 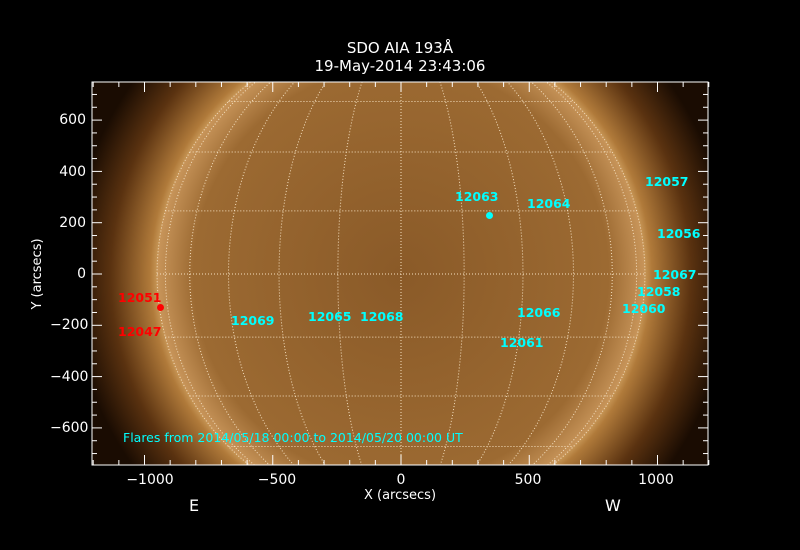 I want to click on y-tick-label: 600, so click(x=72, y=120).